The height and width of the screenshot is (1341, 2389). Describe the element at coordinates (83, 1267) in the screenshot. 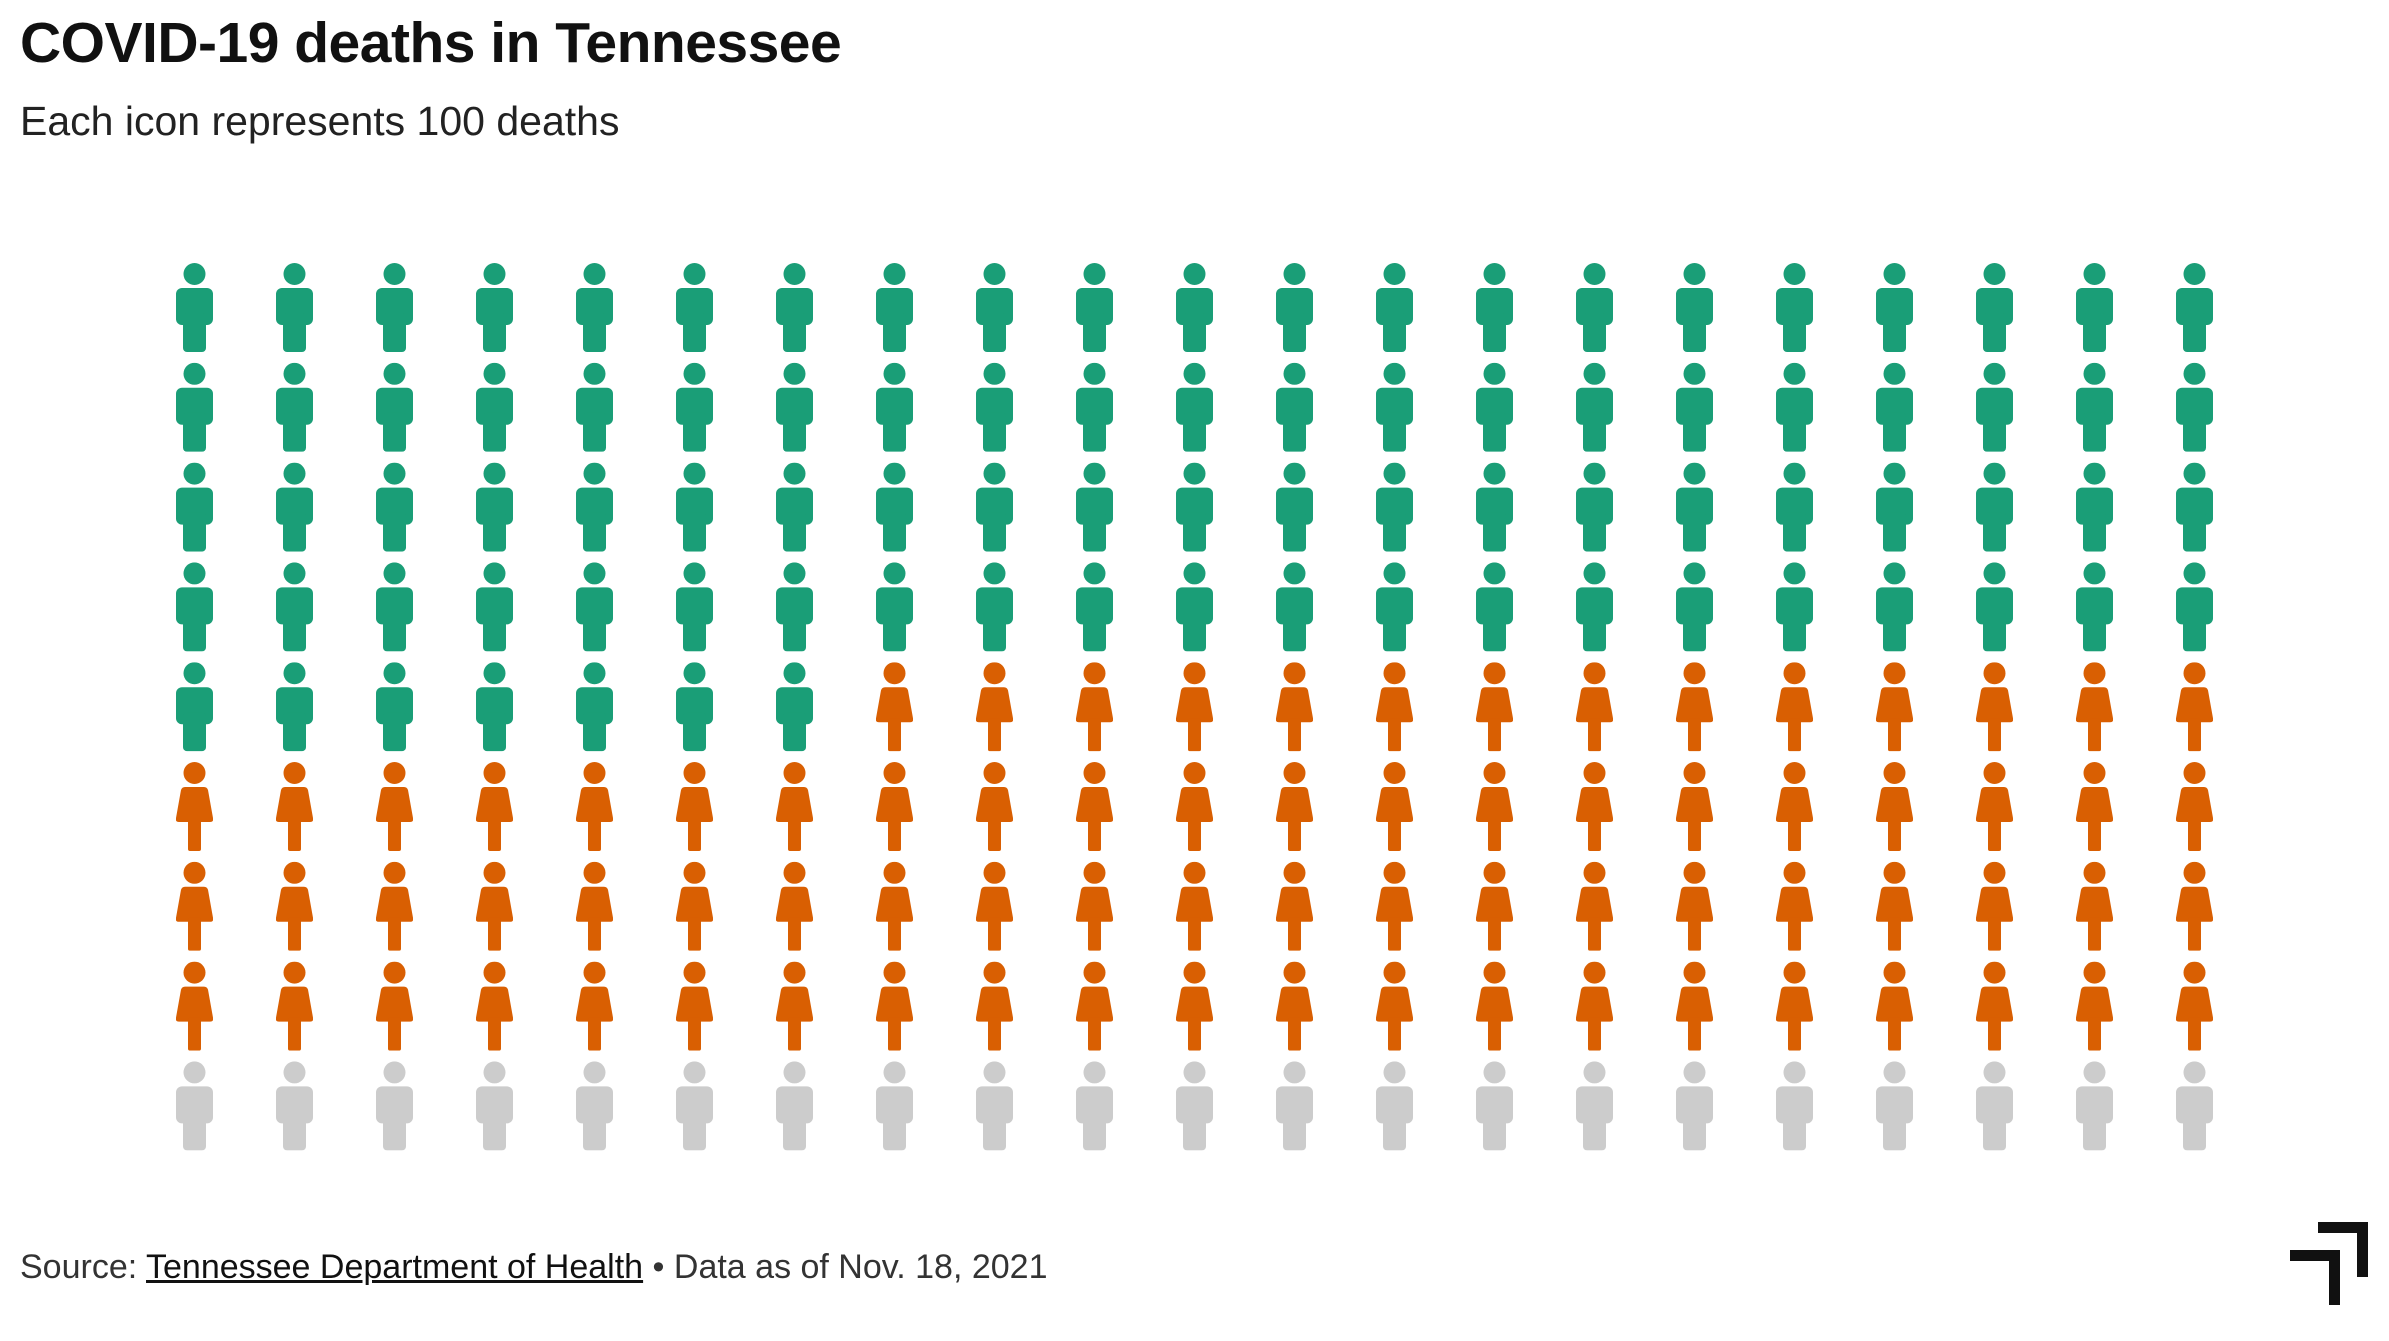

I see `source-prefix: Source:` at that location.